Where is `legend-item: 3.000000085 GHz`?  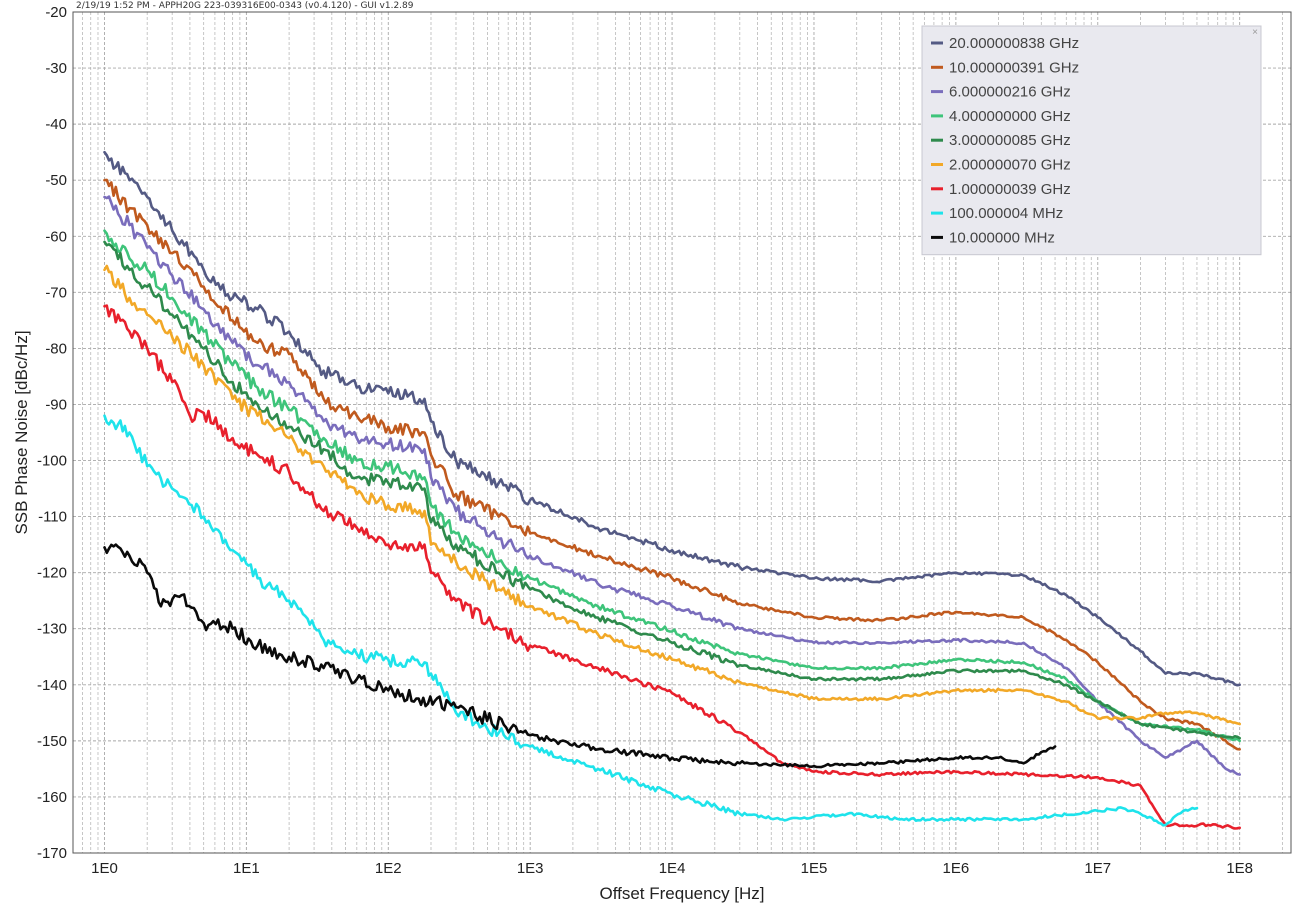 legend-item: 3.000000085 GHz is located at coordinates (1001, 140).